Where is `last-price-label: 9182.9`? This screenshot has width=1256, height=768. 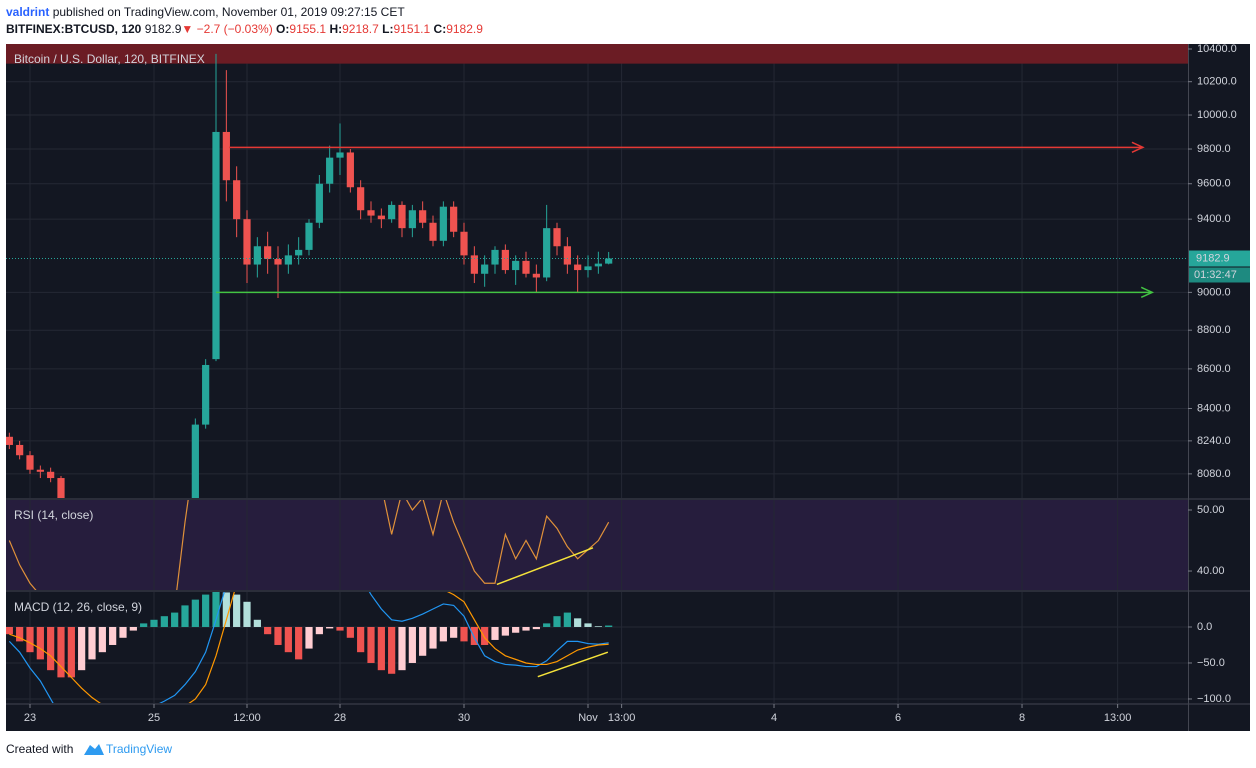 last-price-label: 9182.9 is located at coordinates (1213, 258).